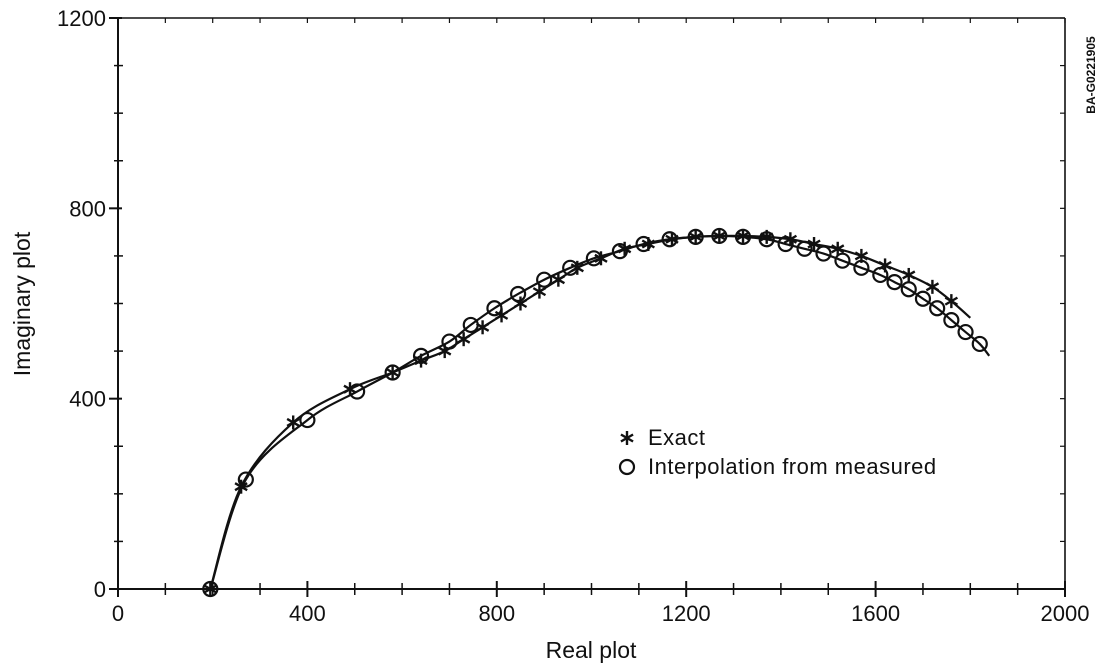 The width and height of the screenshot is (1104, 667). Describe the element at coordinates (1065, 613) in the screenshot. I see `x-tick-label: 2000` at that location.